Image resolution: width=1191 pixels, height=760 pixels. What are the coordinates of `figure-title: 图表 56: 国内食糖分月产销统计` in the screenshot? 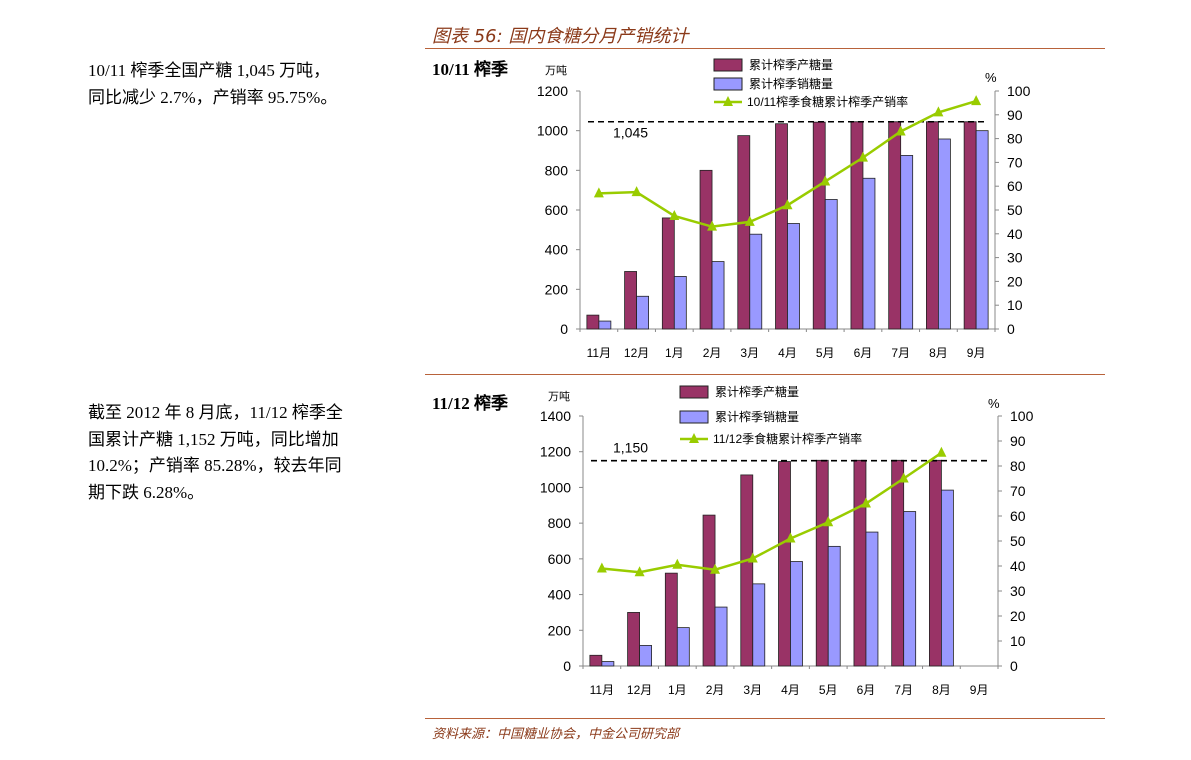 It's located at (560, 36).